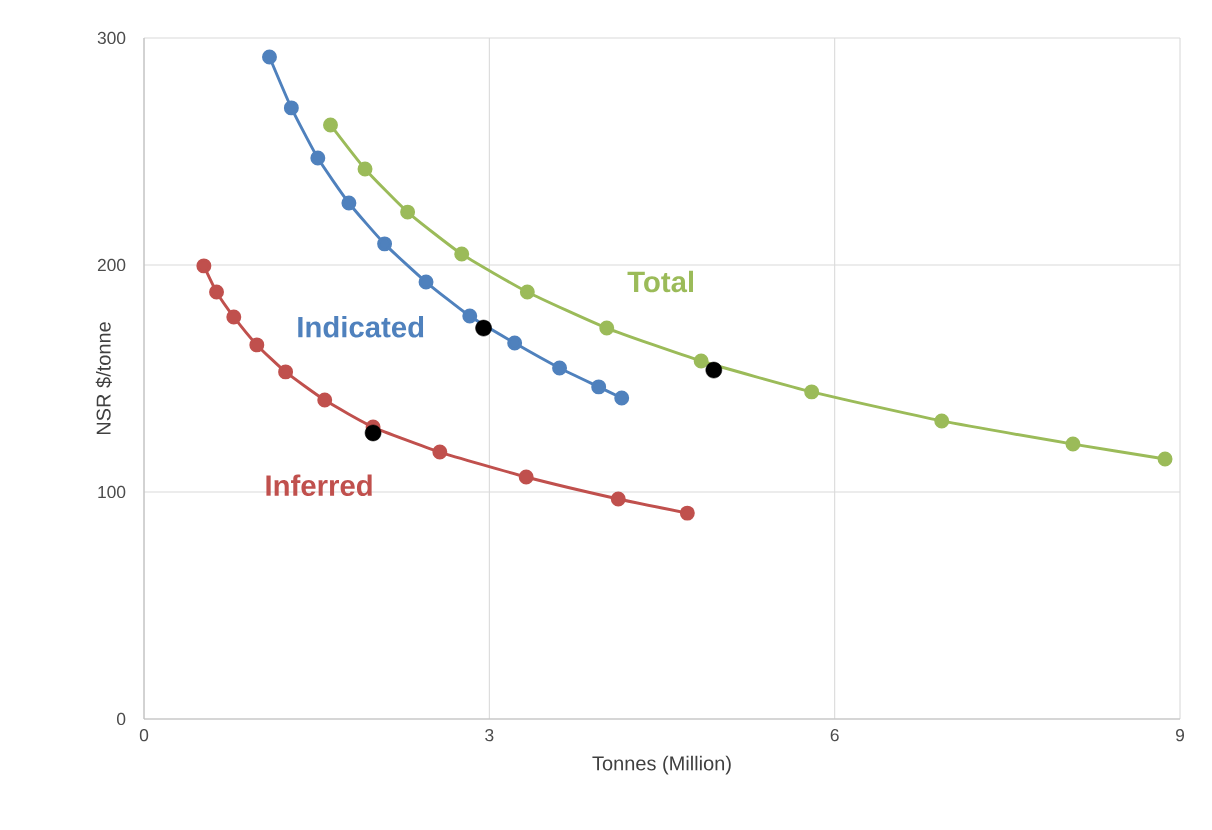 The width and height of the screenshot is (1212, 830). I want to click on y-tick-label: 200, so click(111, 265).